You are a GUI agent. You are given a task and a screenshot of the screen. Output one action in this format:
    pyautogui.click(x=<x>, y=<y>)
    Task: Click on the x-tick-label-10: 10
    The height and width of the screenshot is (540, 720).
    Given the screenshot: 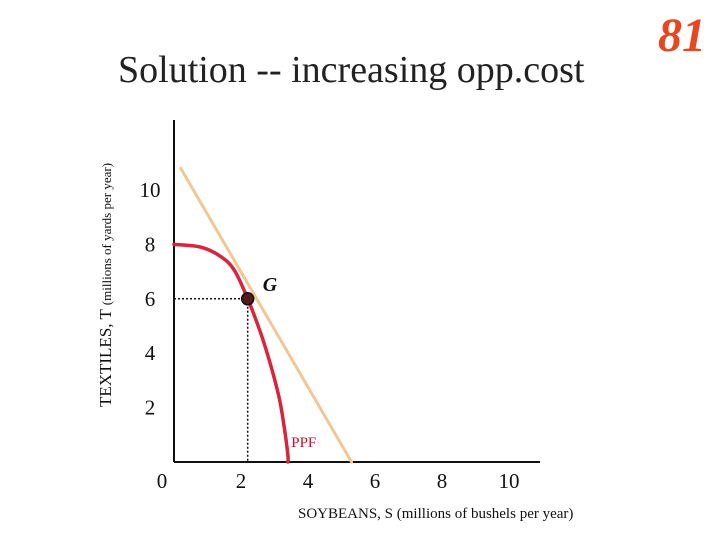 What is the action you would take?
    pyautogui.click(x=509, y=481)
    